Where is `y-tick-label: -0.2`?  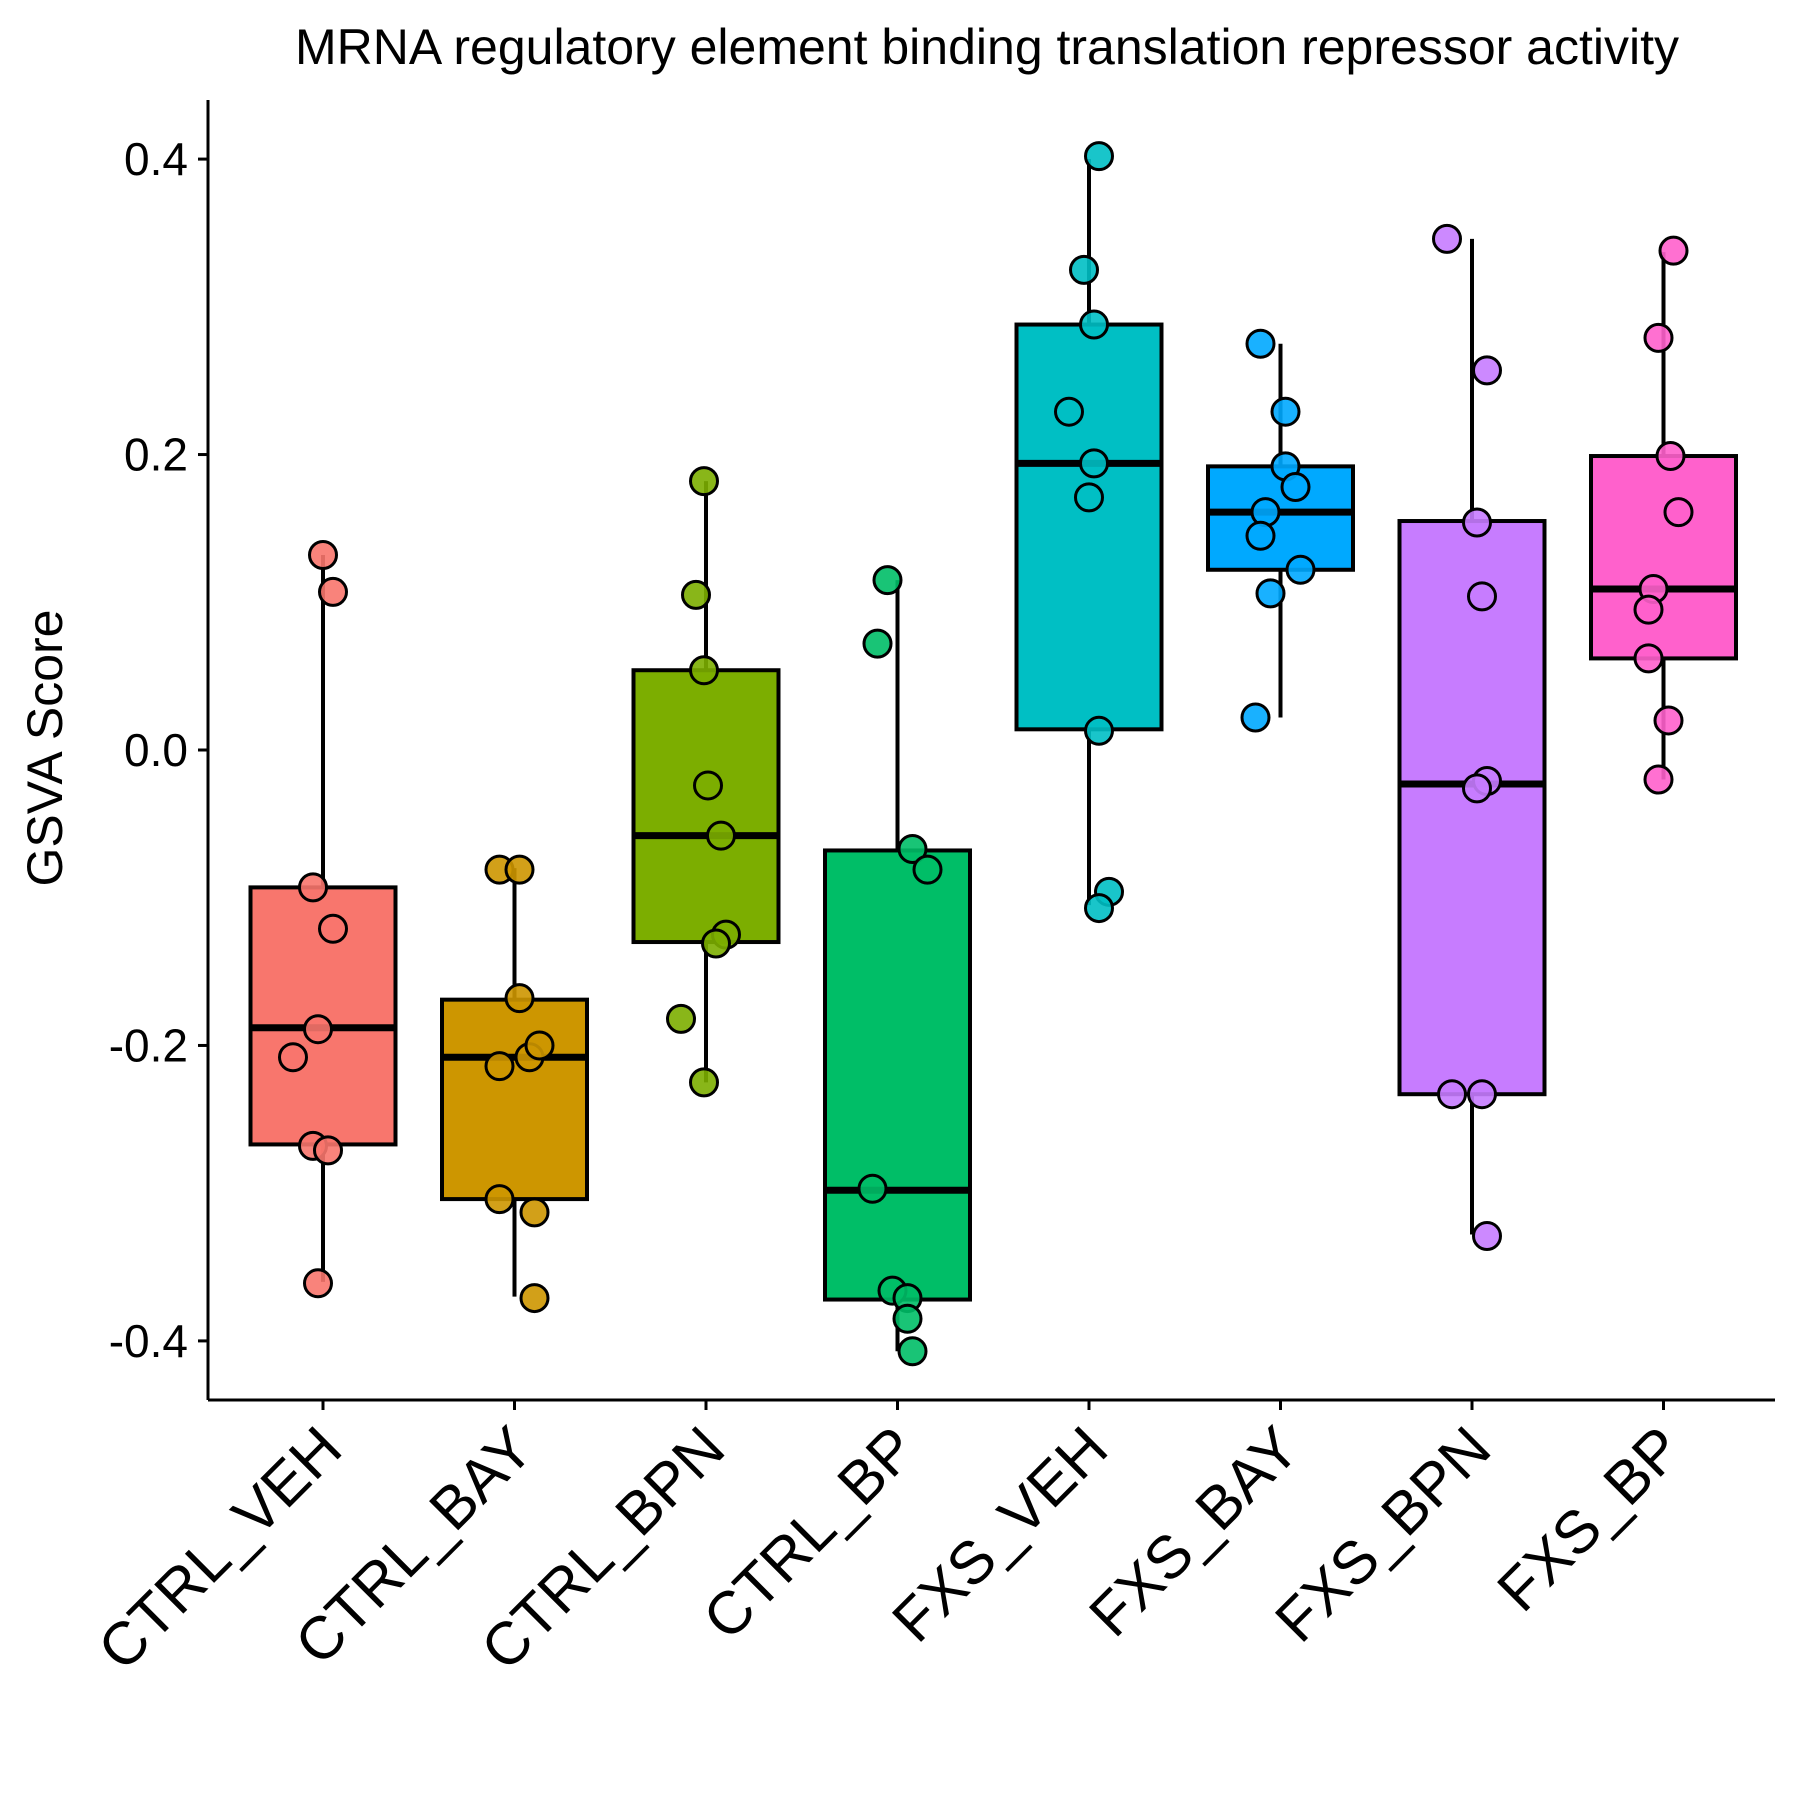
y-tick-label: -0.2 is located at coordinates (148, 1045).